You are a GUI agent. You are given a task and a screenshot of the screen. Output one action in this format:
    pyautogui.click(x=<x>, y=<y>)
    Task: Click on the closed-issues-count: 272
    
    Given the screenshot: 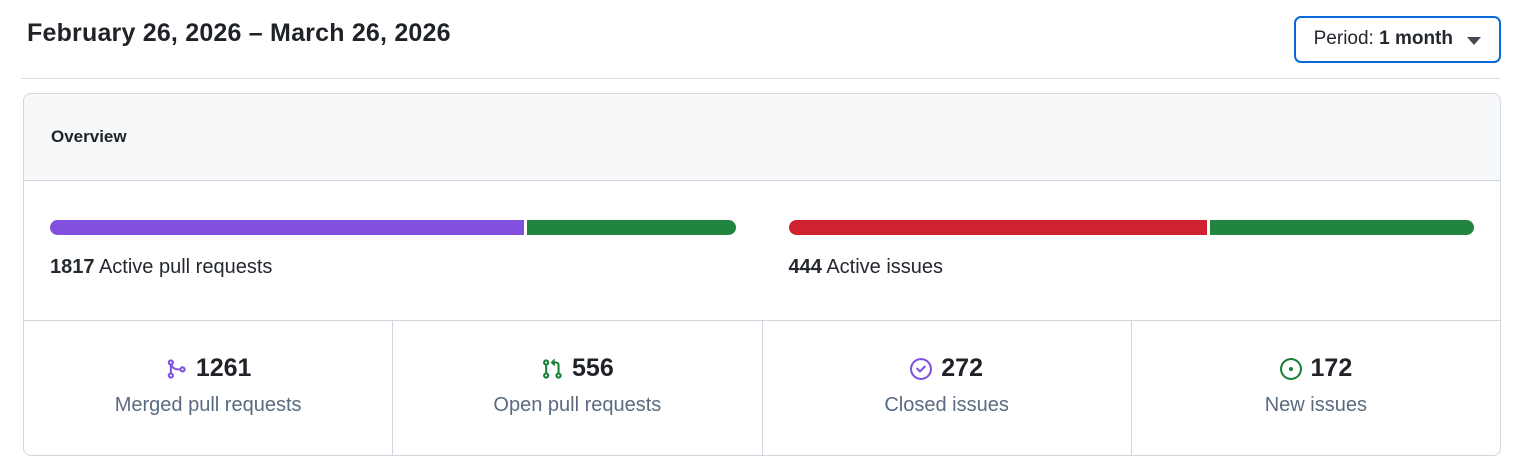 What is the action you would take?
    pyautogui.click(x=962, y=368)
    